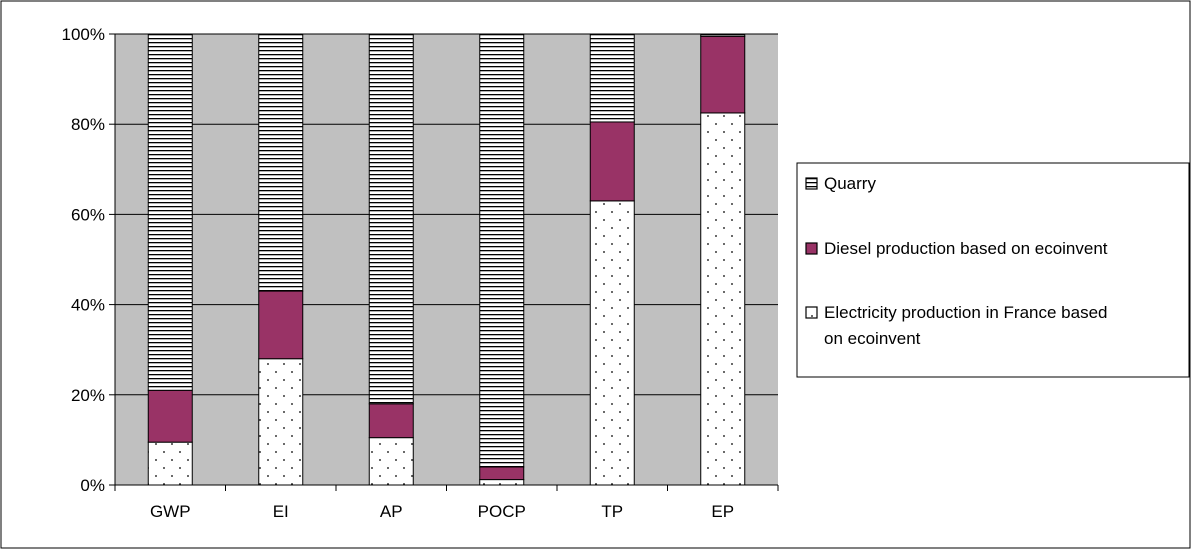 The height and width of the screenshot is (555, 1192). Describe the element at coordinates (391, 421) in the screenshot. I see `bar-segment-ap-s1` at that location.